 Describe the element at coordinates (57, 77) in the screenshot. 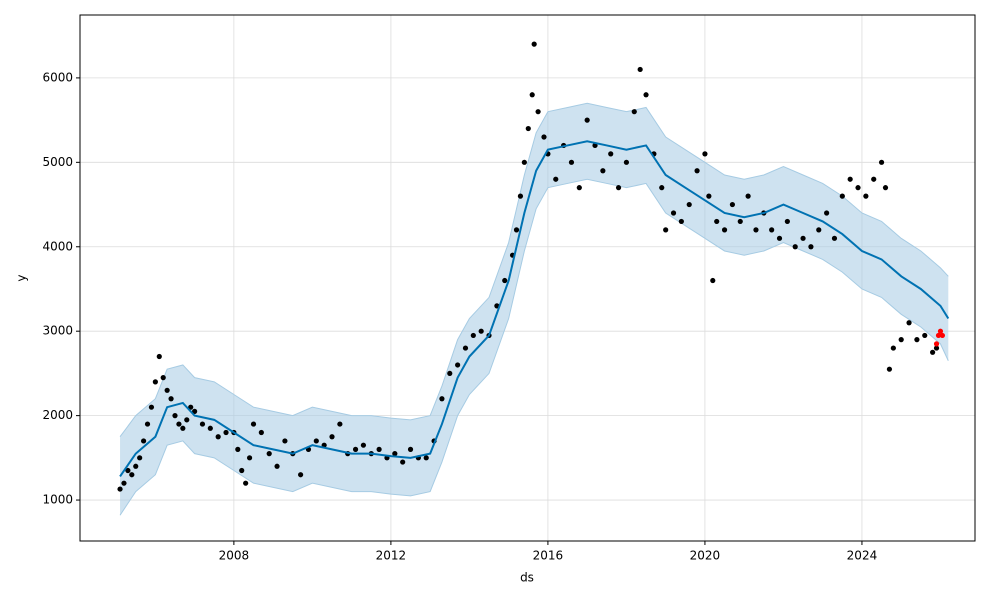

I see `y-tick-label: 6000` at that location.